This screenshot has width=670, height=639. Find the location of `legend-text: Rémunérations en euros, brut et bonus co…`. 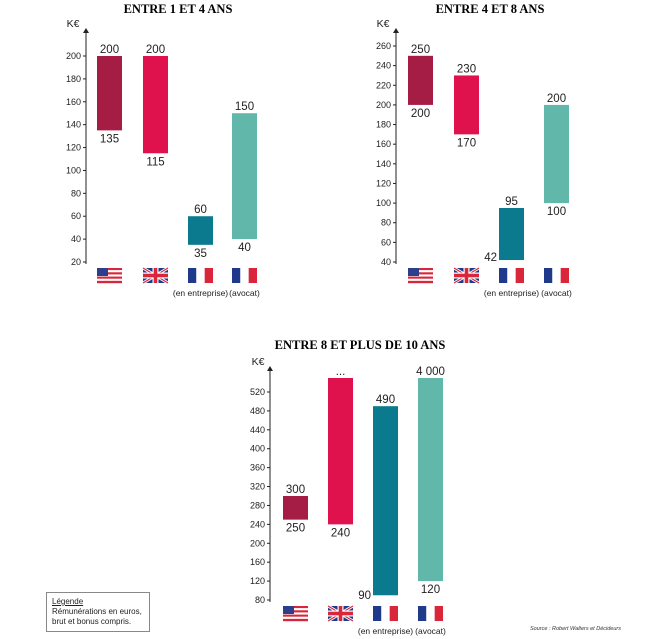

legend-text: Rémunérations en euros, brut et bonus co… is located at coordinates (97, 616).